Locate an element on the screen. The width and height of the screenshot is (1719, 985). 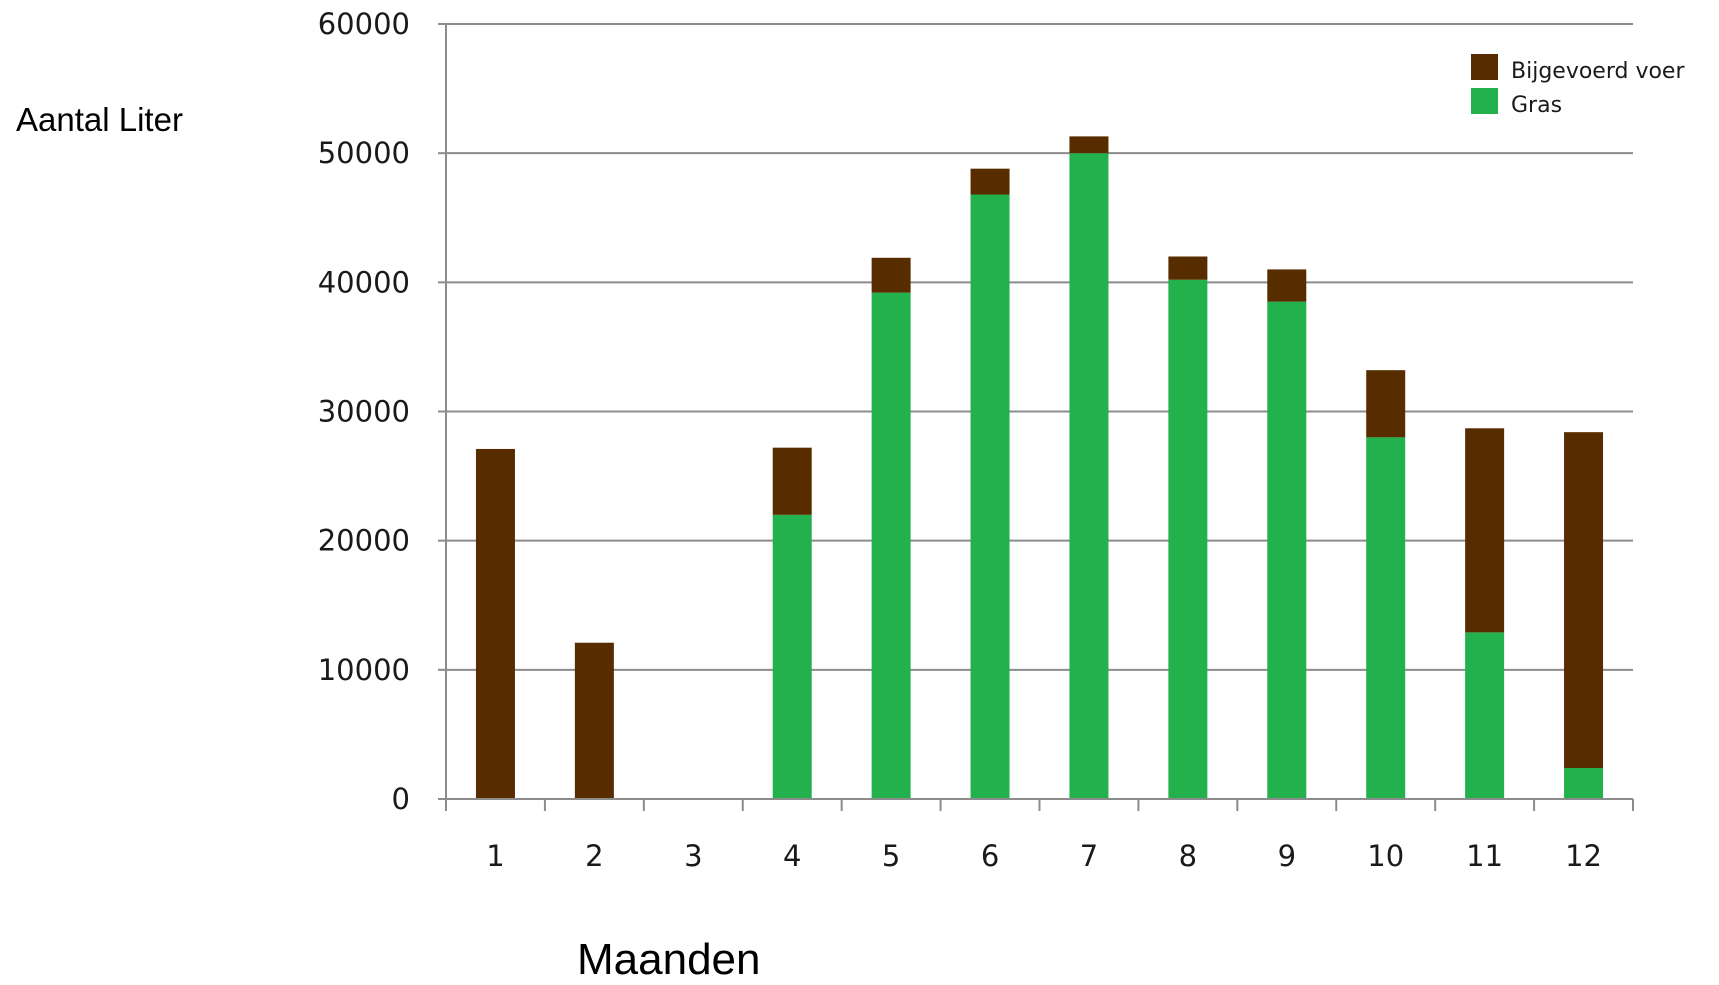
x-tick-label: 8 is located at coordinates (1188, 856).